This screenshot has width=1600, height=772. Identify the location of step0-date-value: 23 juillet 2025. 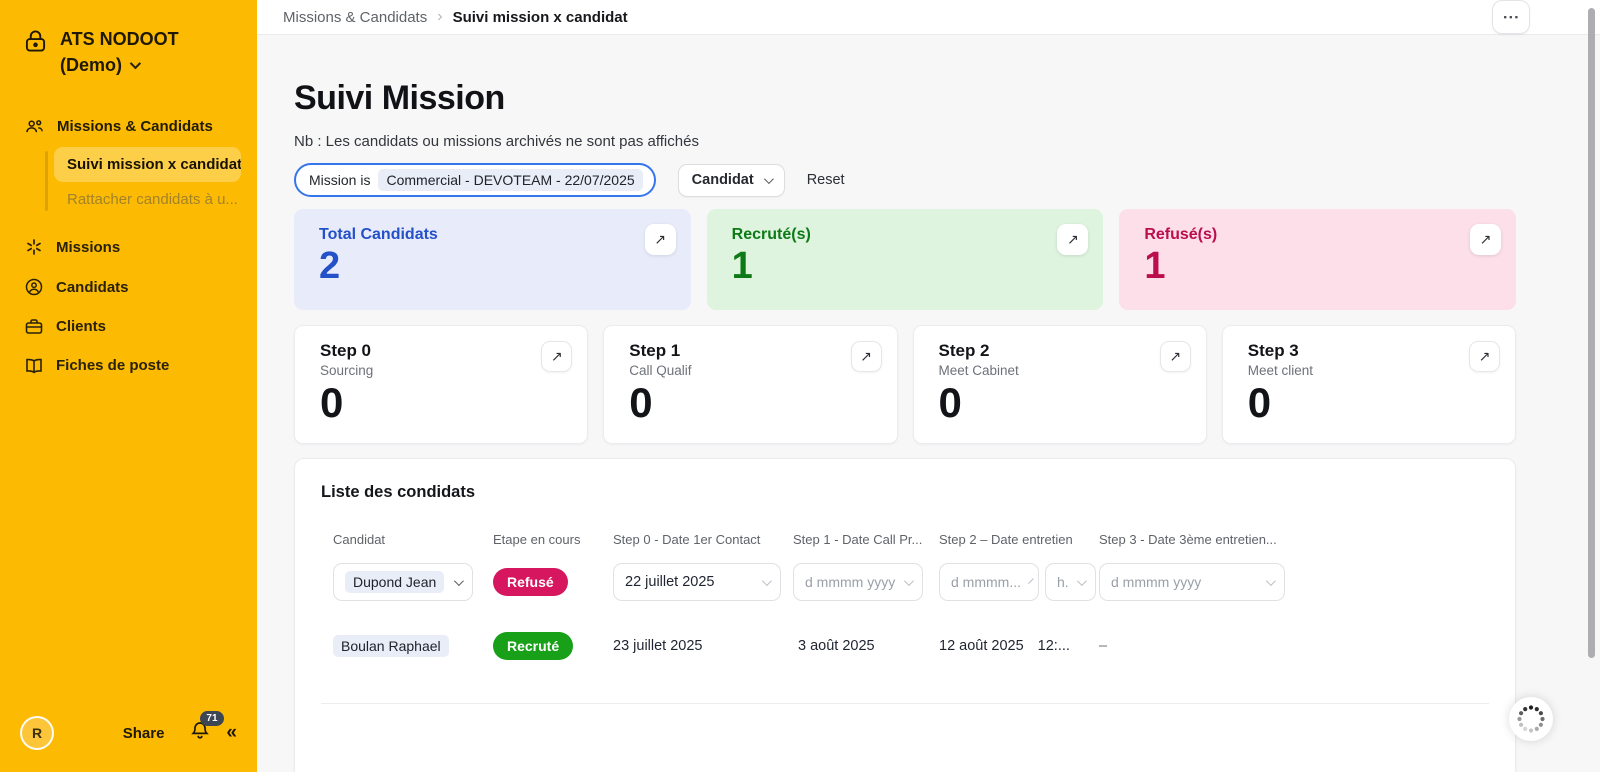
(658, 646).